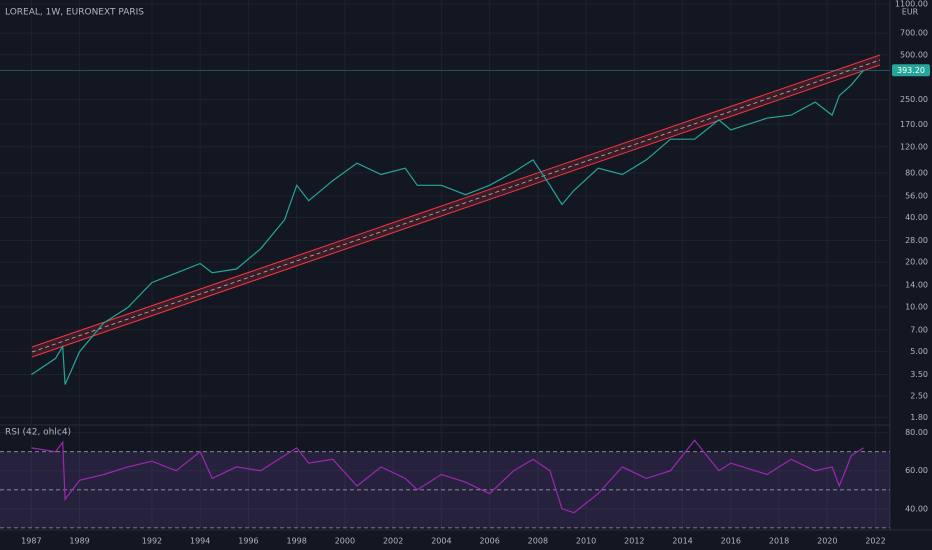  I want to click on x-tick-label: 2000, so click(345, 541).